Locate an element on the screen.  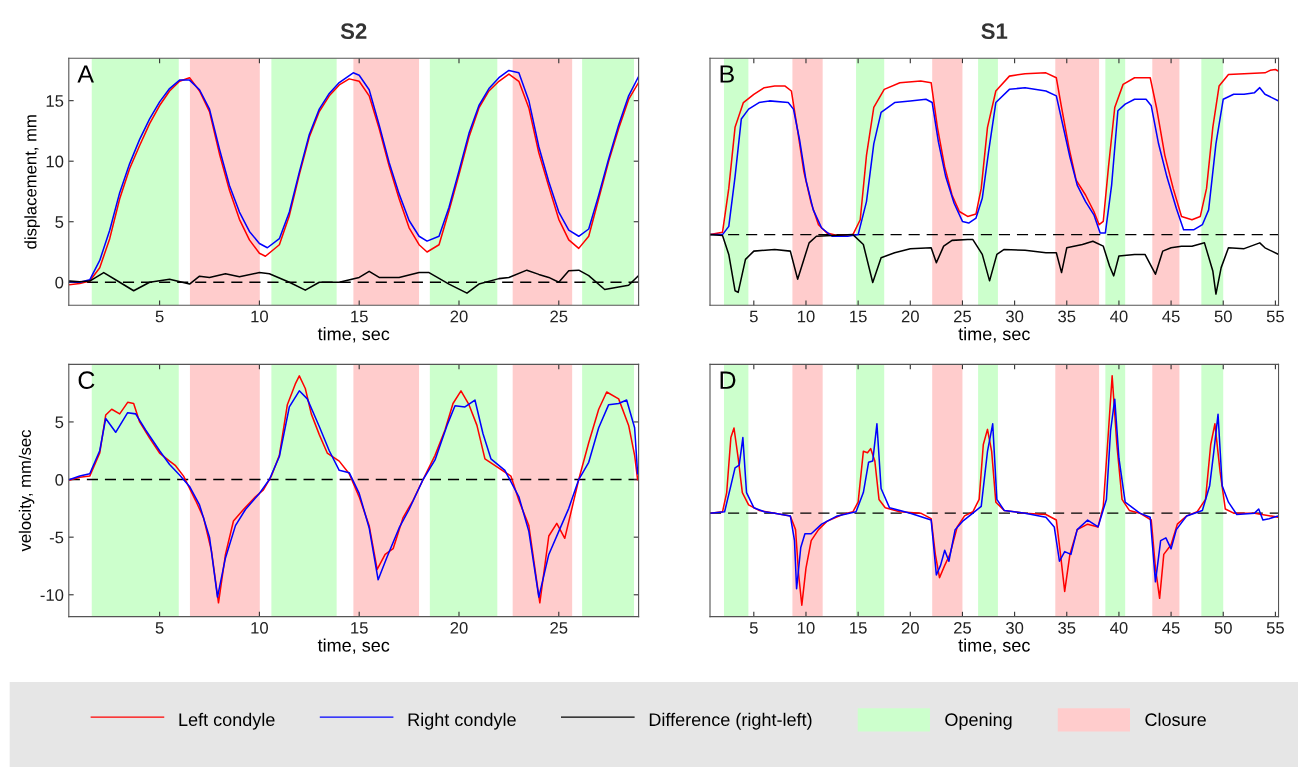
y-axis-title: velocity, mm/sec is located at coordinates (26, 490).